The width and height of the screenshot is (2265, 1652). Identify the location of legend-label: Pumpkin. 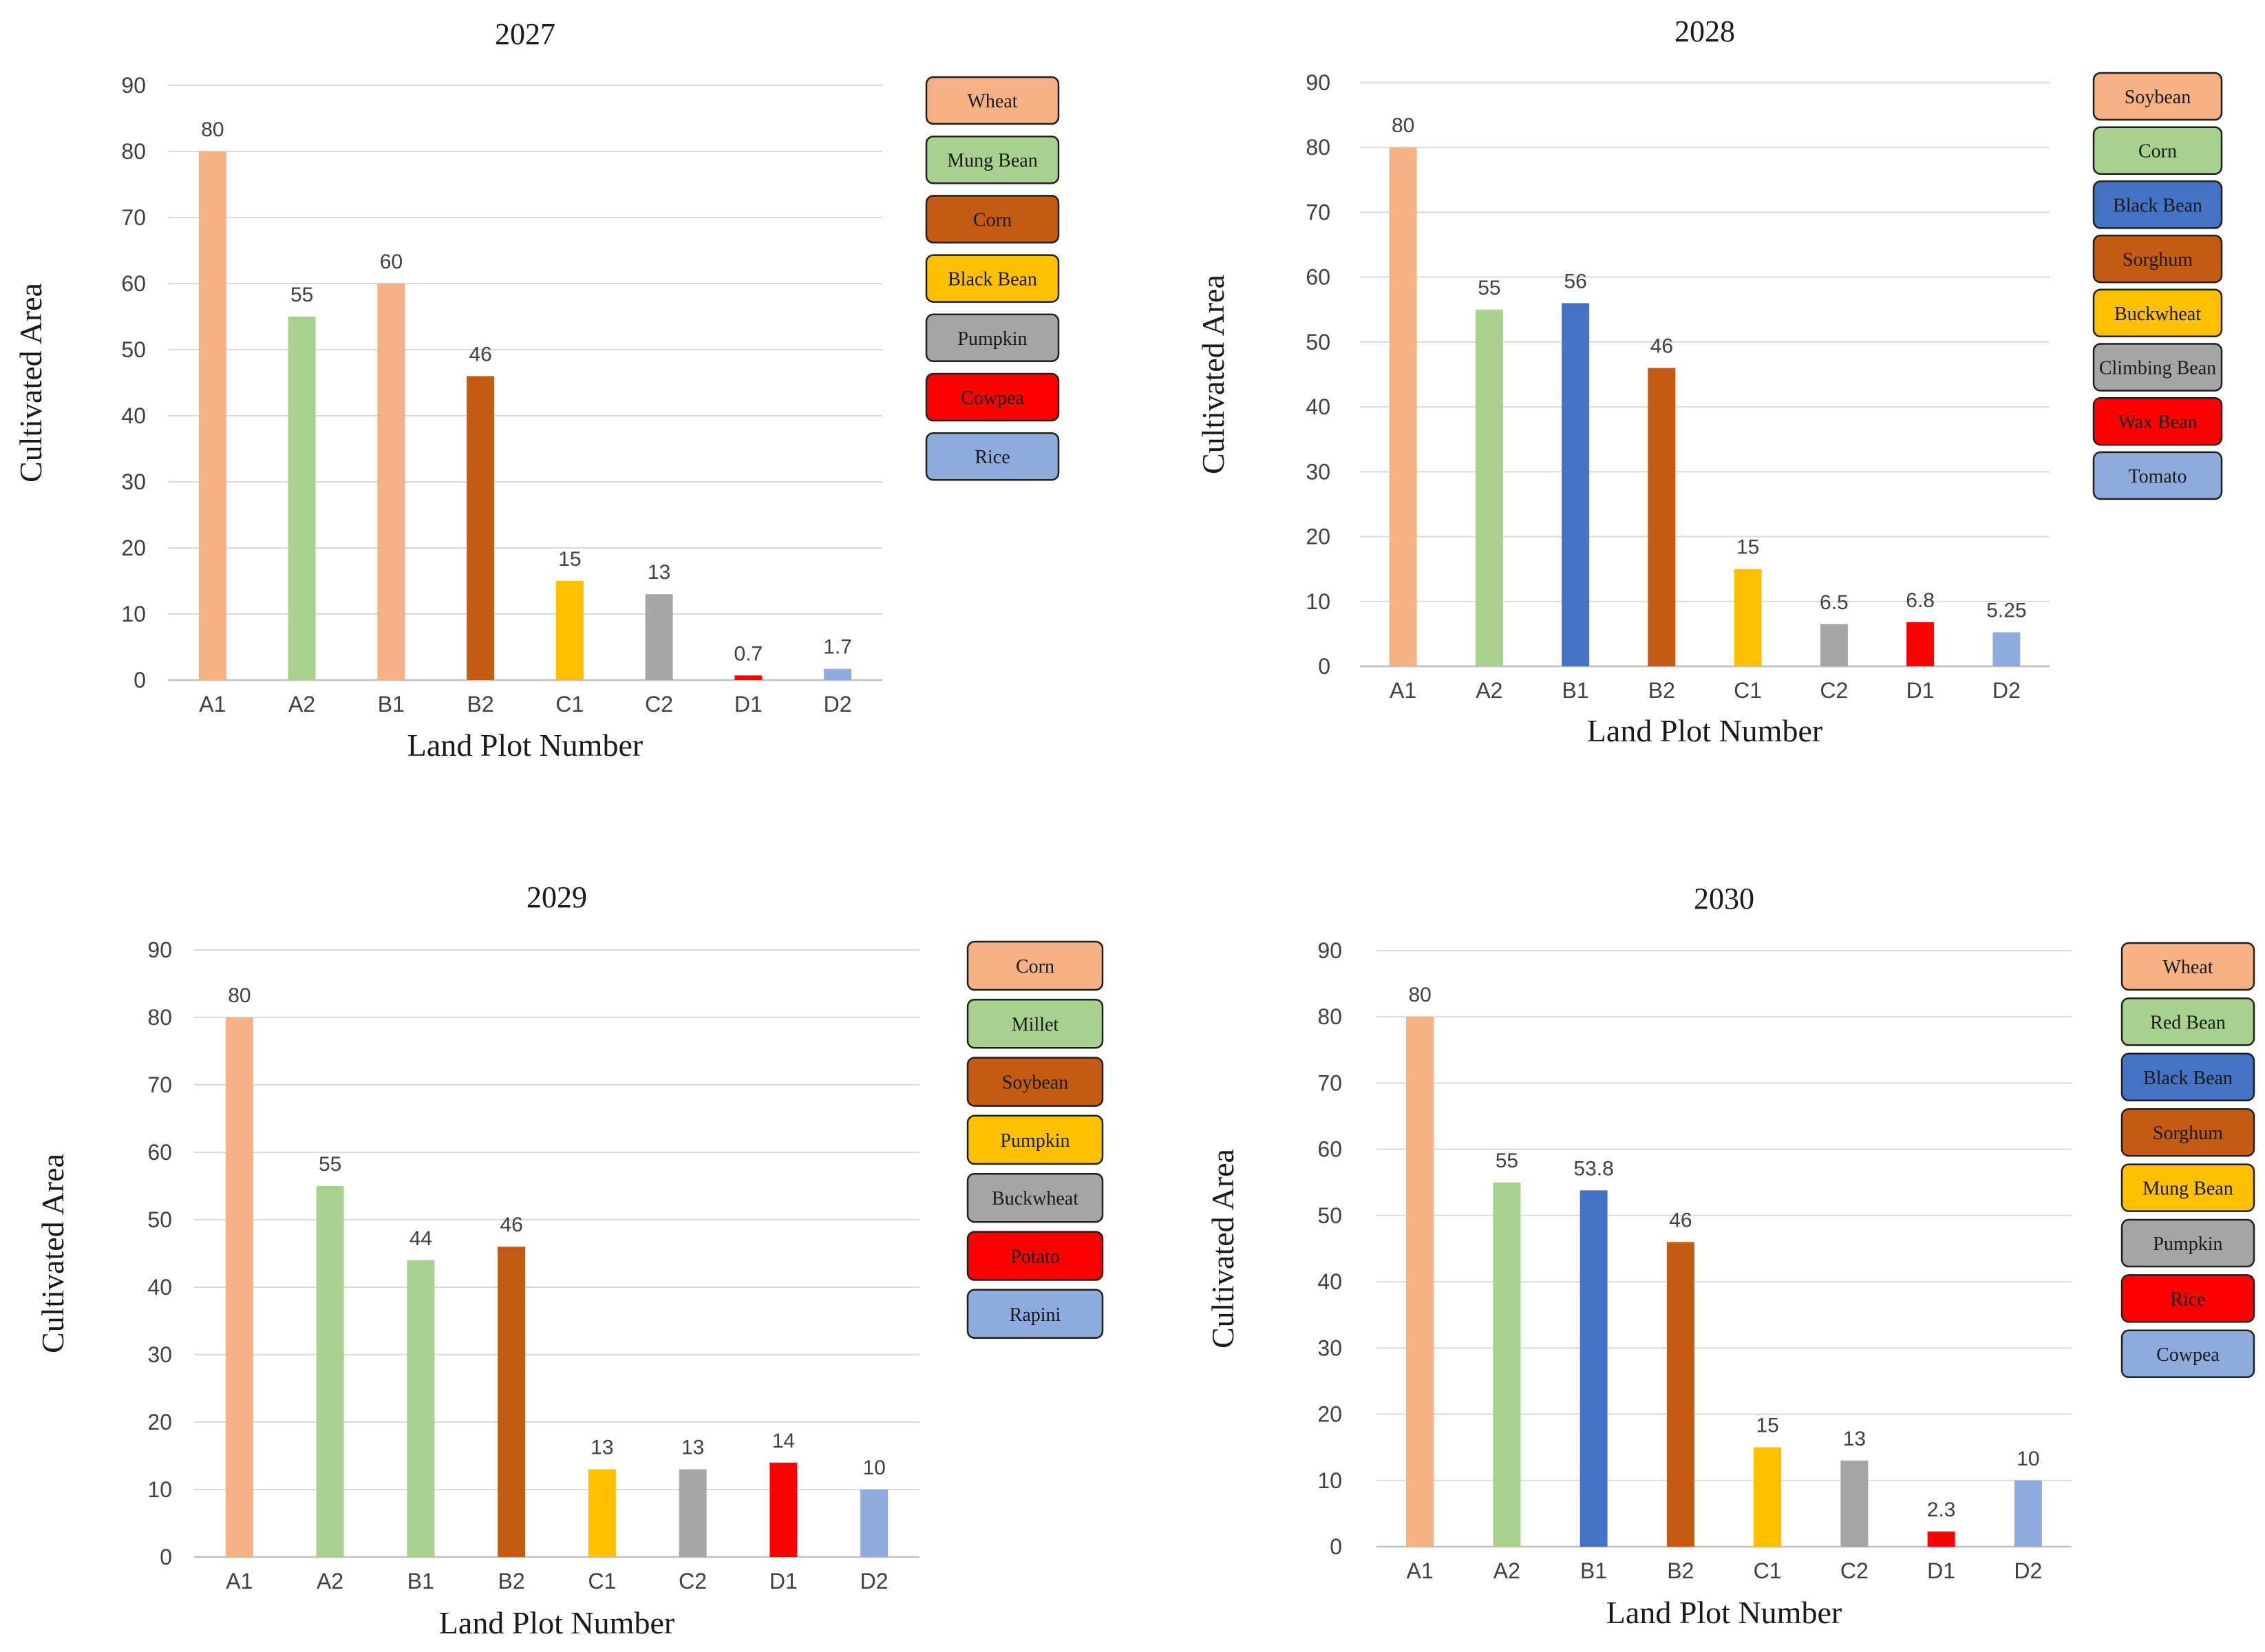
(992, 339).